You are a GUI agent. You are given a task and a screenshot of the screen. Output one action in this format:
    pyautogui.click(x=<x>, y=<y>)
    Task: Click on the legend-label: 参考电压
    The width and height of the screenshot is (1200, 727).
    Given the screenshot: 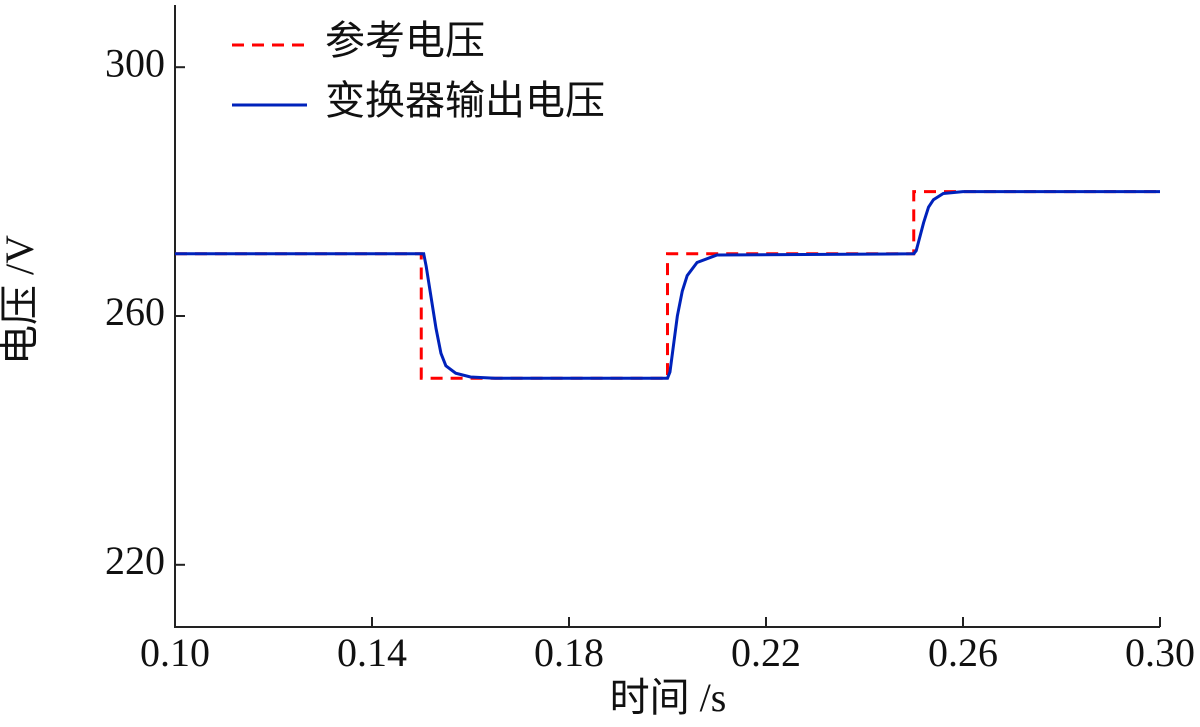 What is the action you would take?
    pyautogui.click(x=405, y=40)
    